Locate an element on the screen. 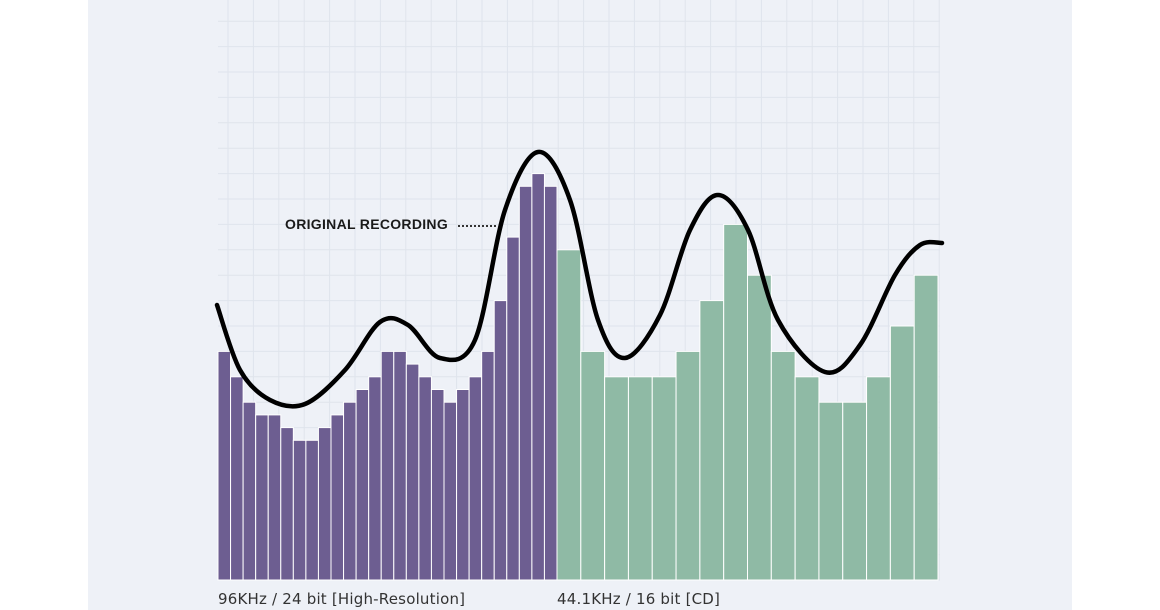 The width and height of the screenshot is (1160, 610). original-recording-leader-line is located at coordinates (477, 226).